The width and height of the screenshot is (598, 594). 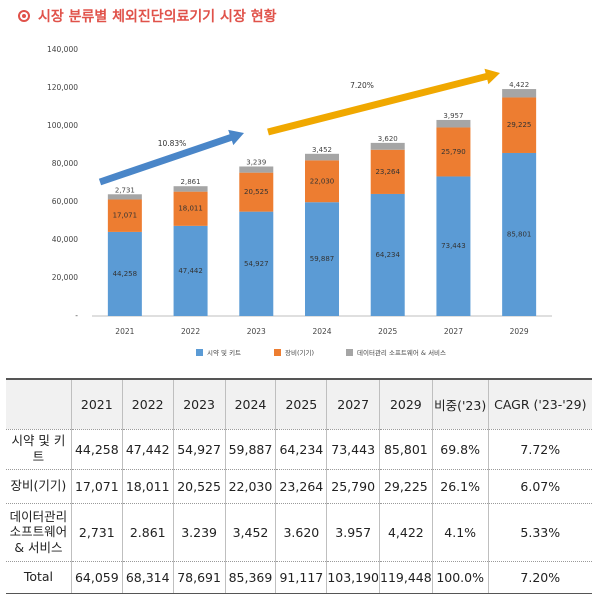 What do you see at coordinates (199, 449) in the screenshot?
I see `table-cell: 54,927` at bounding box center [199, 449].